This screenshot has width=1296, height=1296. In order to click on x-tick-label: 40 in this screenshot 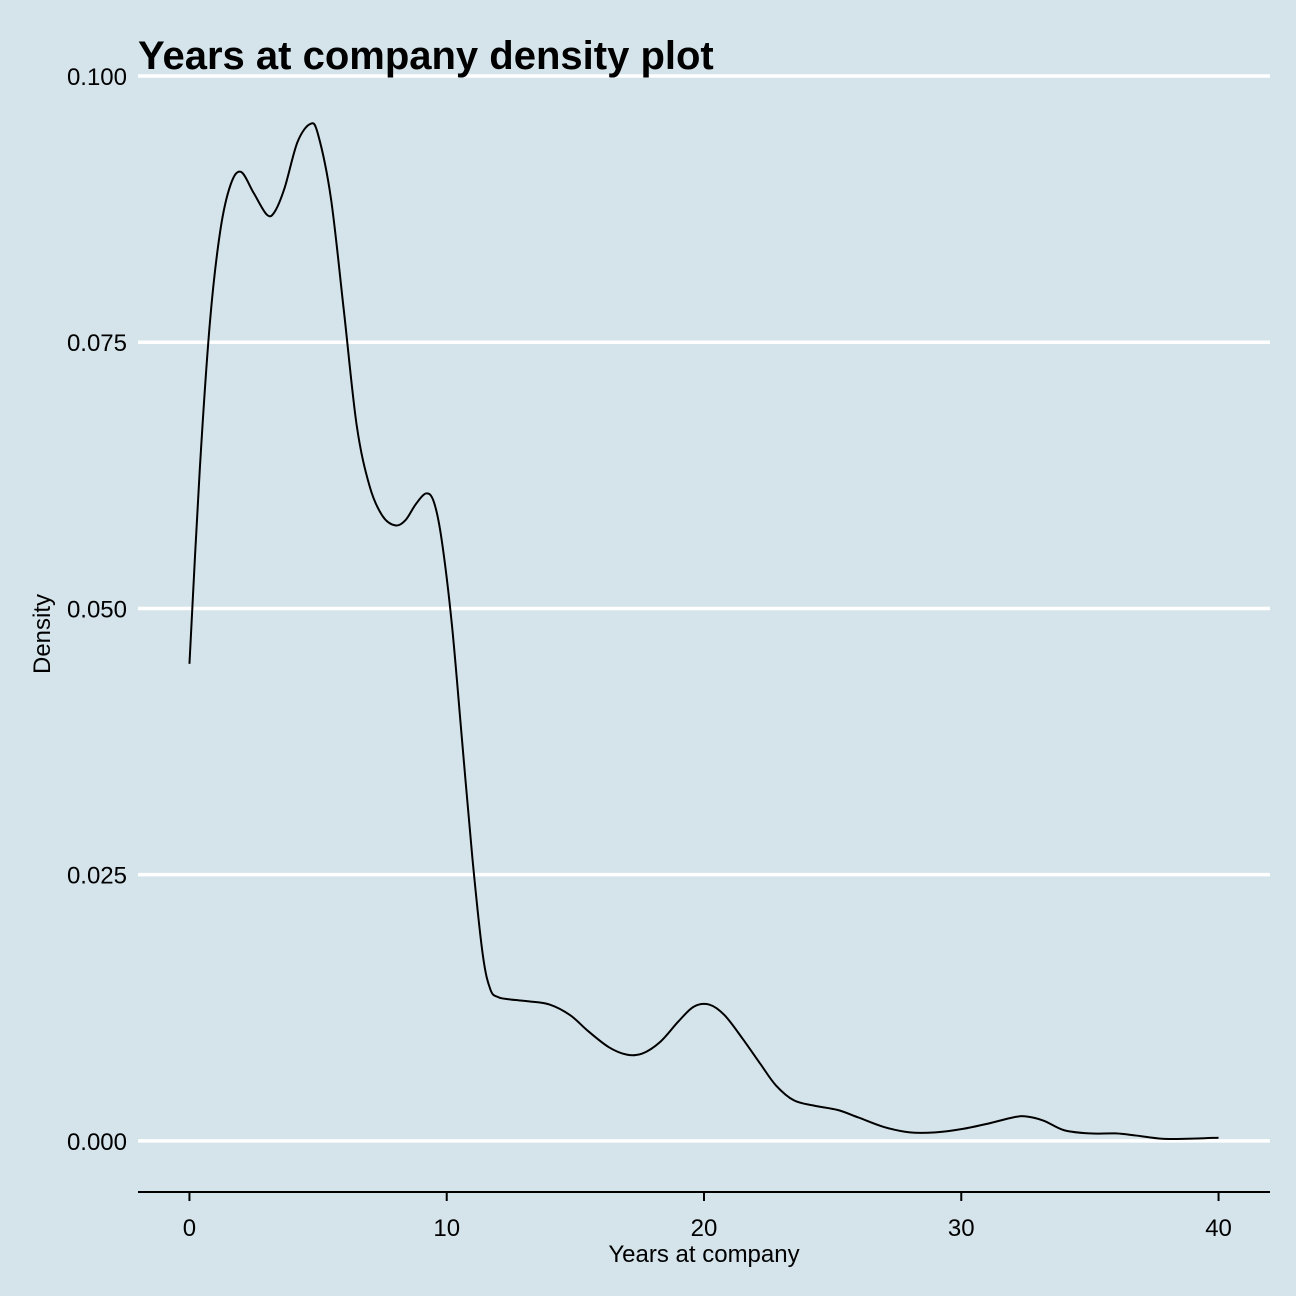, I will do `click(1218, 1228)`.